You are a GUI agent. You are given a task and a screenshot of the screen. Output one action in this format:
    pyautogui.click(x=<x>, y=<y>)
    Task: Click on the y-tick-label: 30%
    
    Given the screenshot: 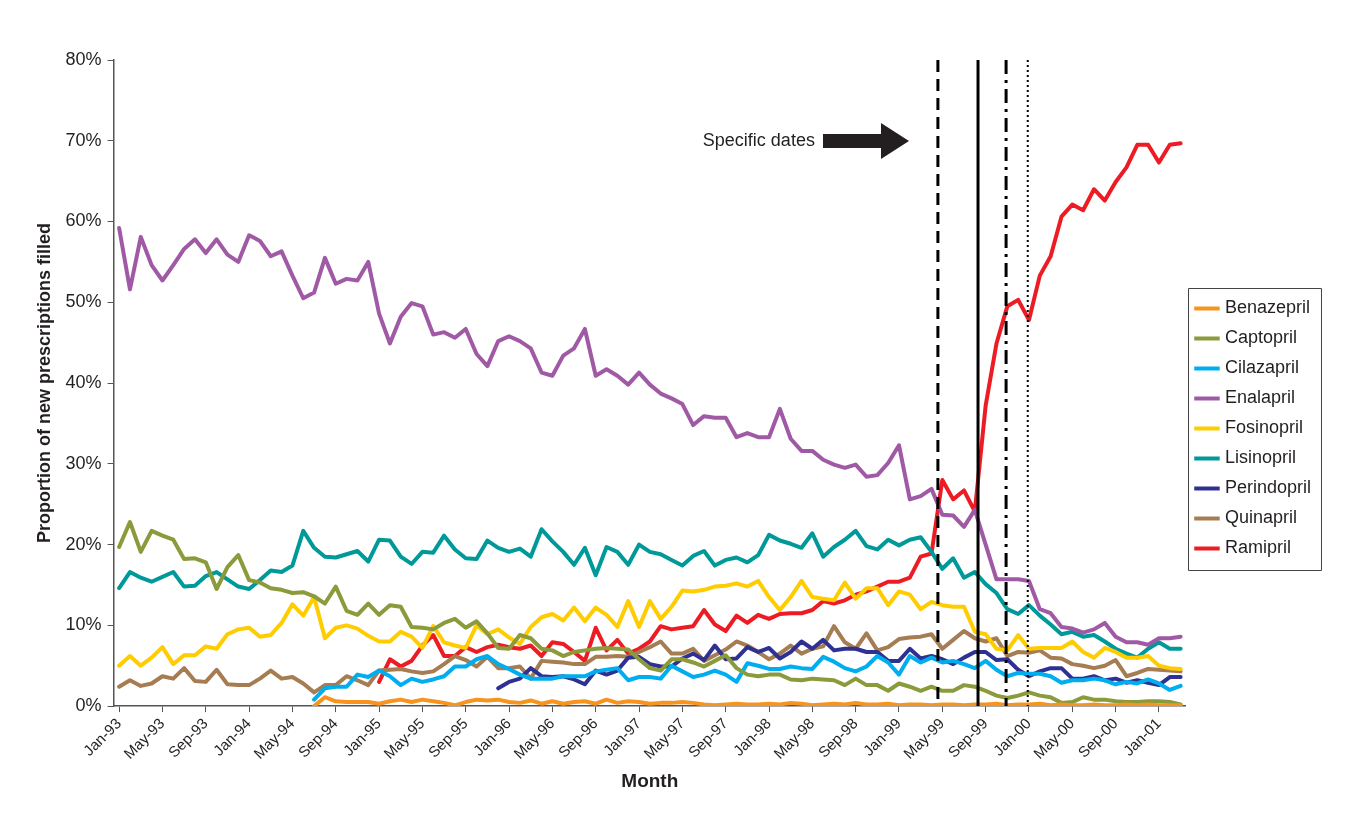 What is the action you would take?
    pyautogui.click(x=83, y=462)
    